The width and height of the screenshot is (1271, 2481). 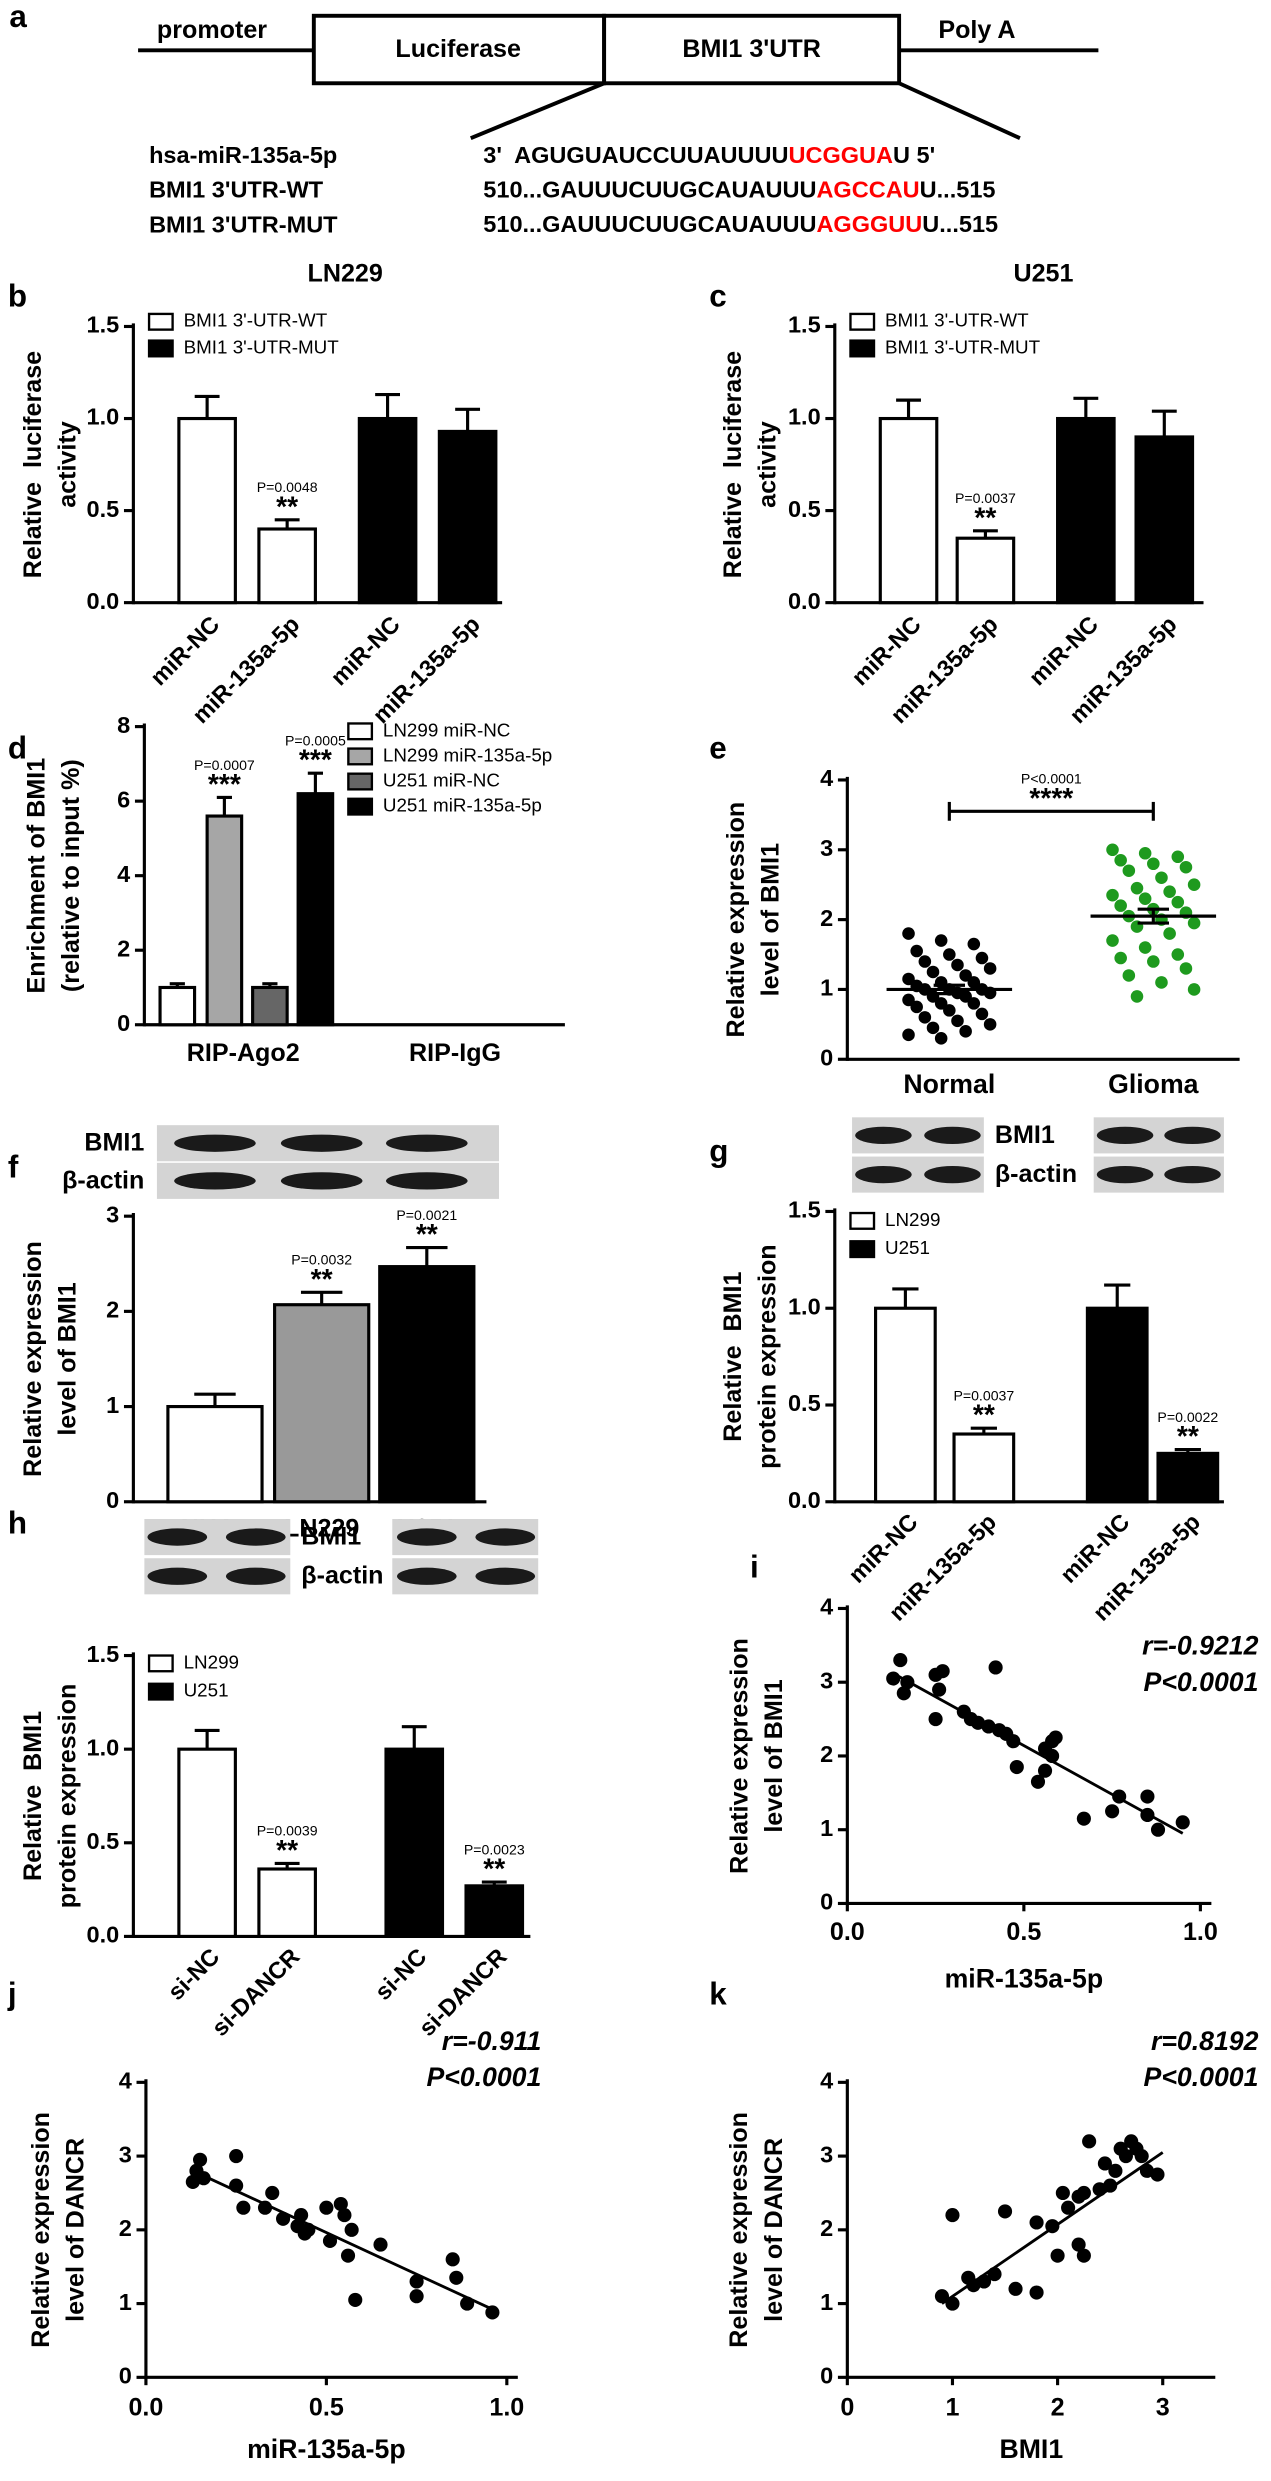 I want to click on y-axis-label: Relative luciferase, so click(x=33, y=464).